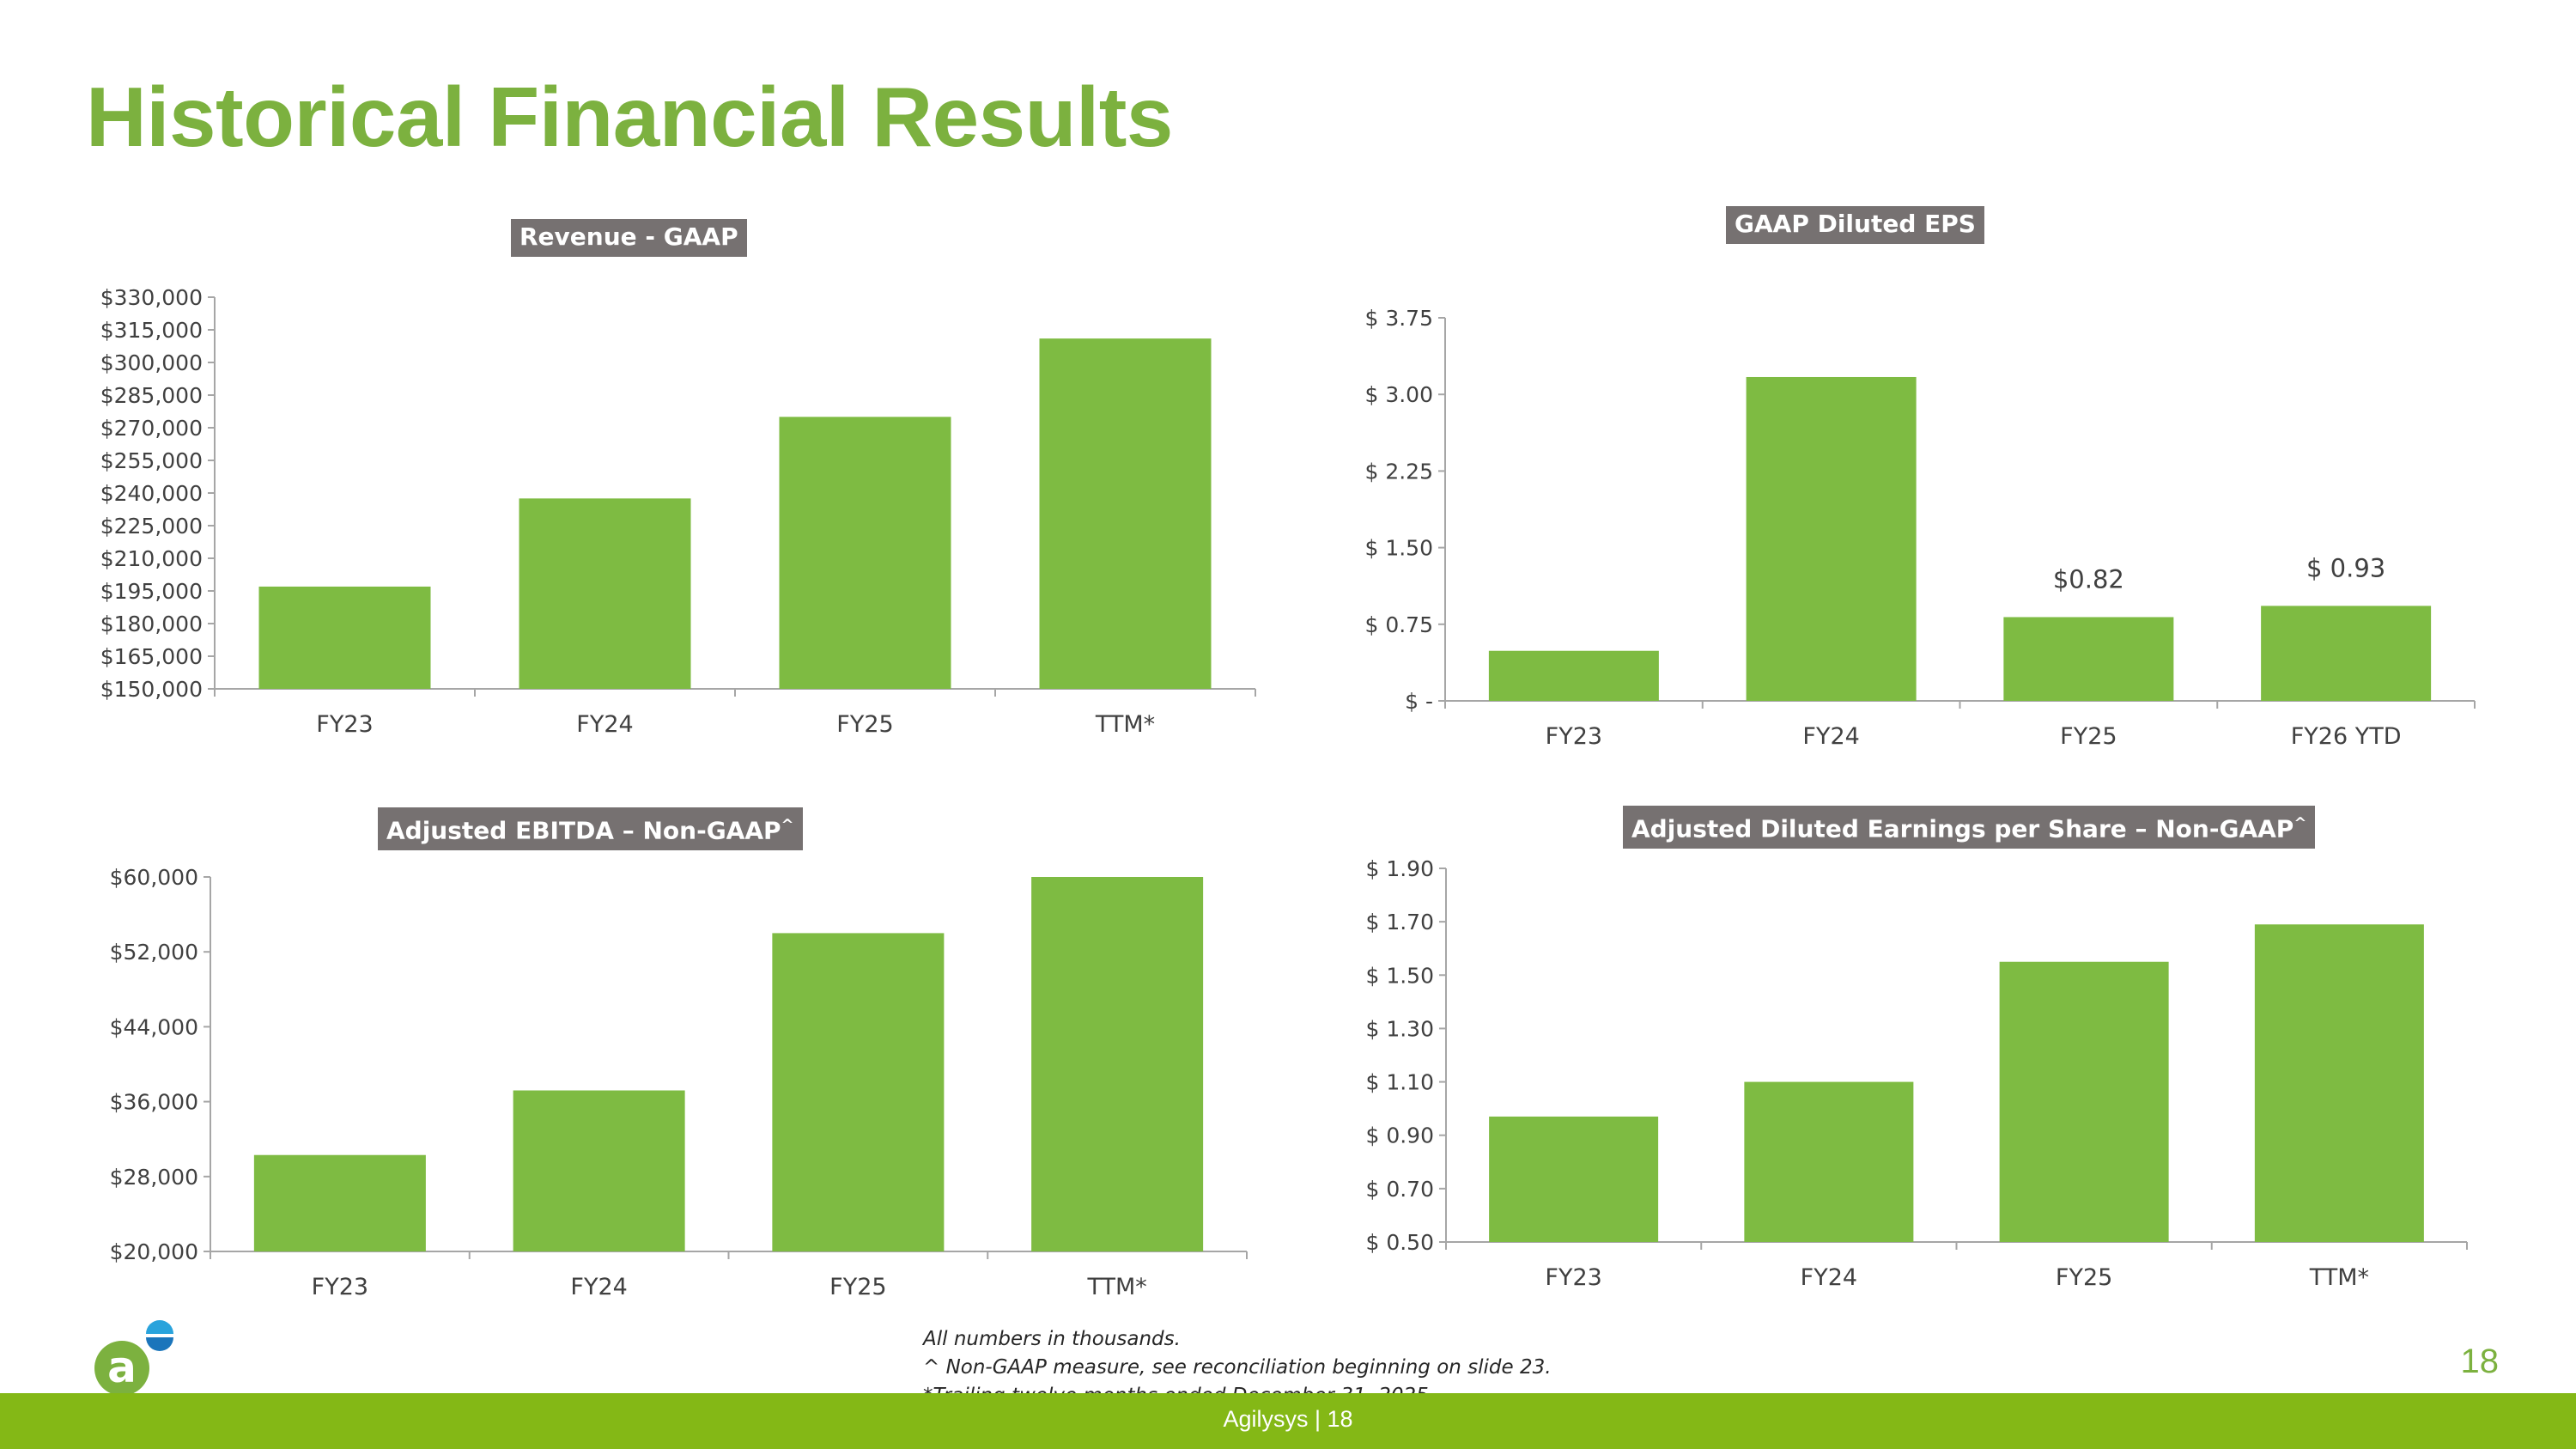 Image resolution: width=2576 pixels, height=1449 pixels. I want to click on revenue-ytick-label: $255,000, so click(151, 461).